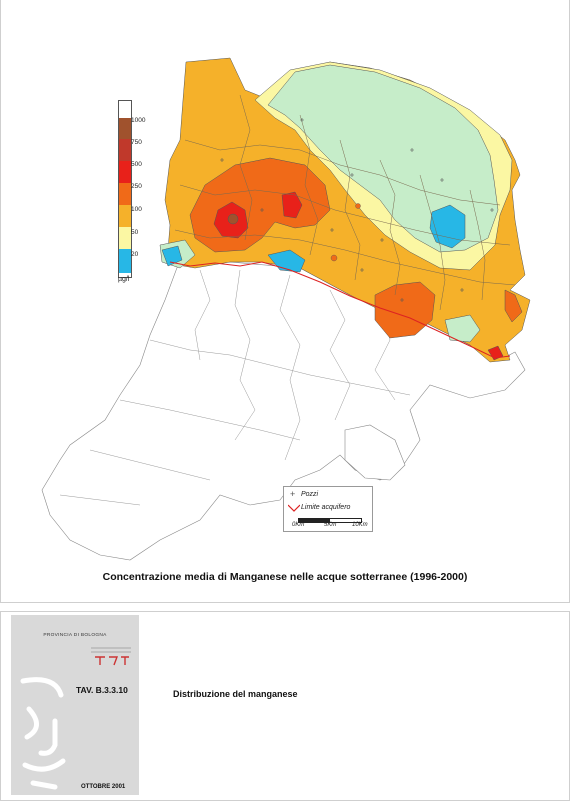 The image size is (570, 801). What do you see at coordinates (334, 258) in the screenshot?
I see `hotspot-small` at bounding box center [334, 258].